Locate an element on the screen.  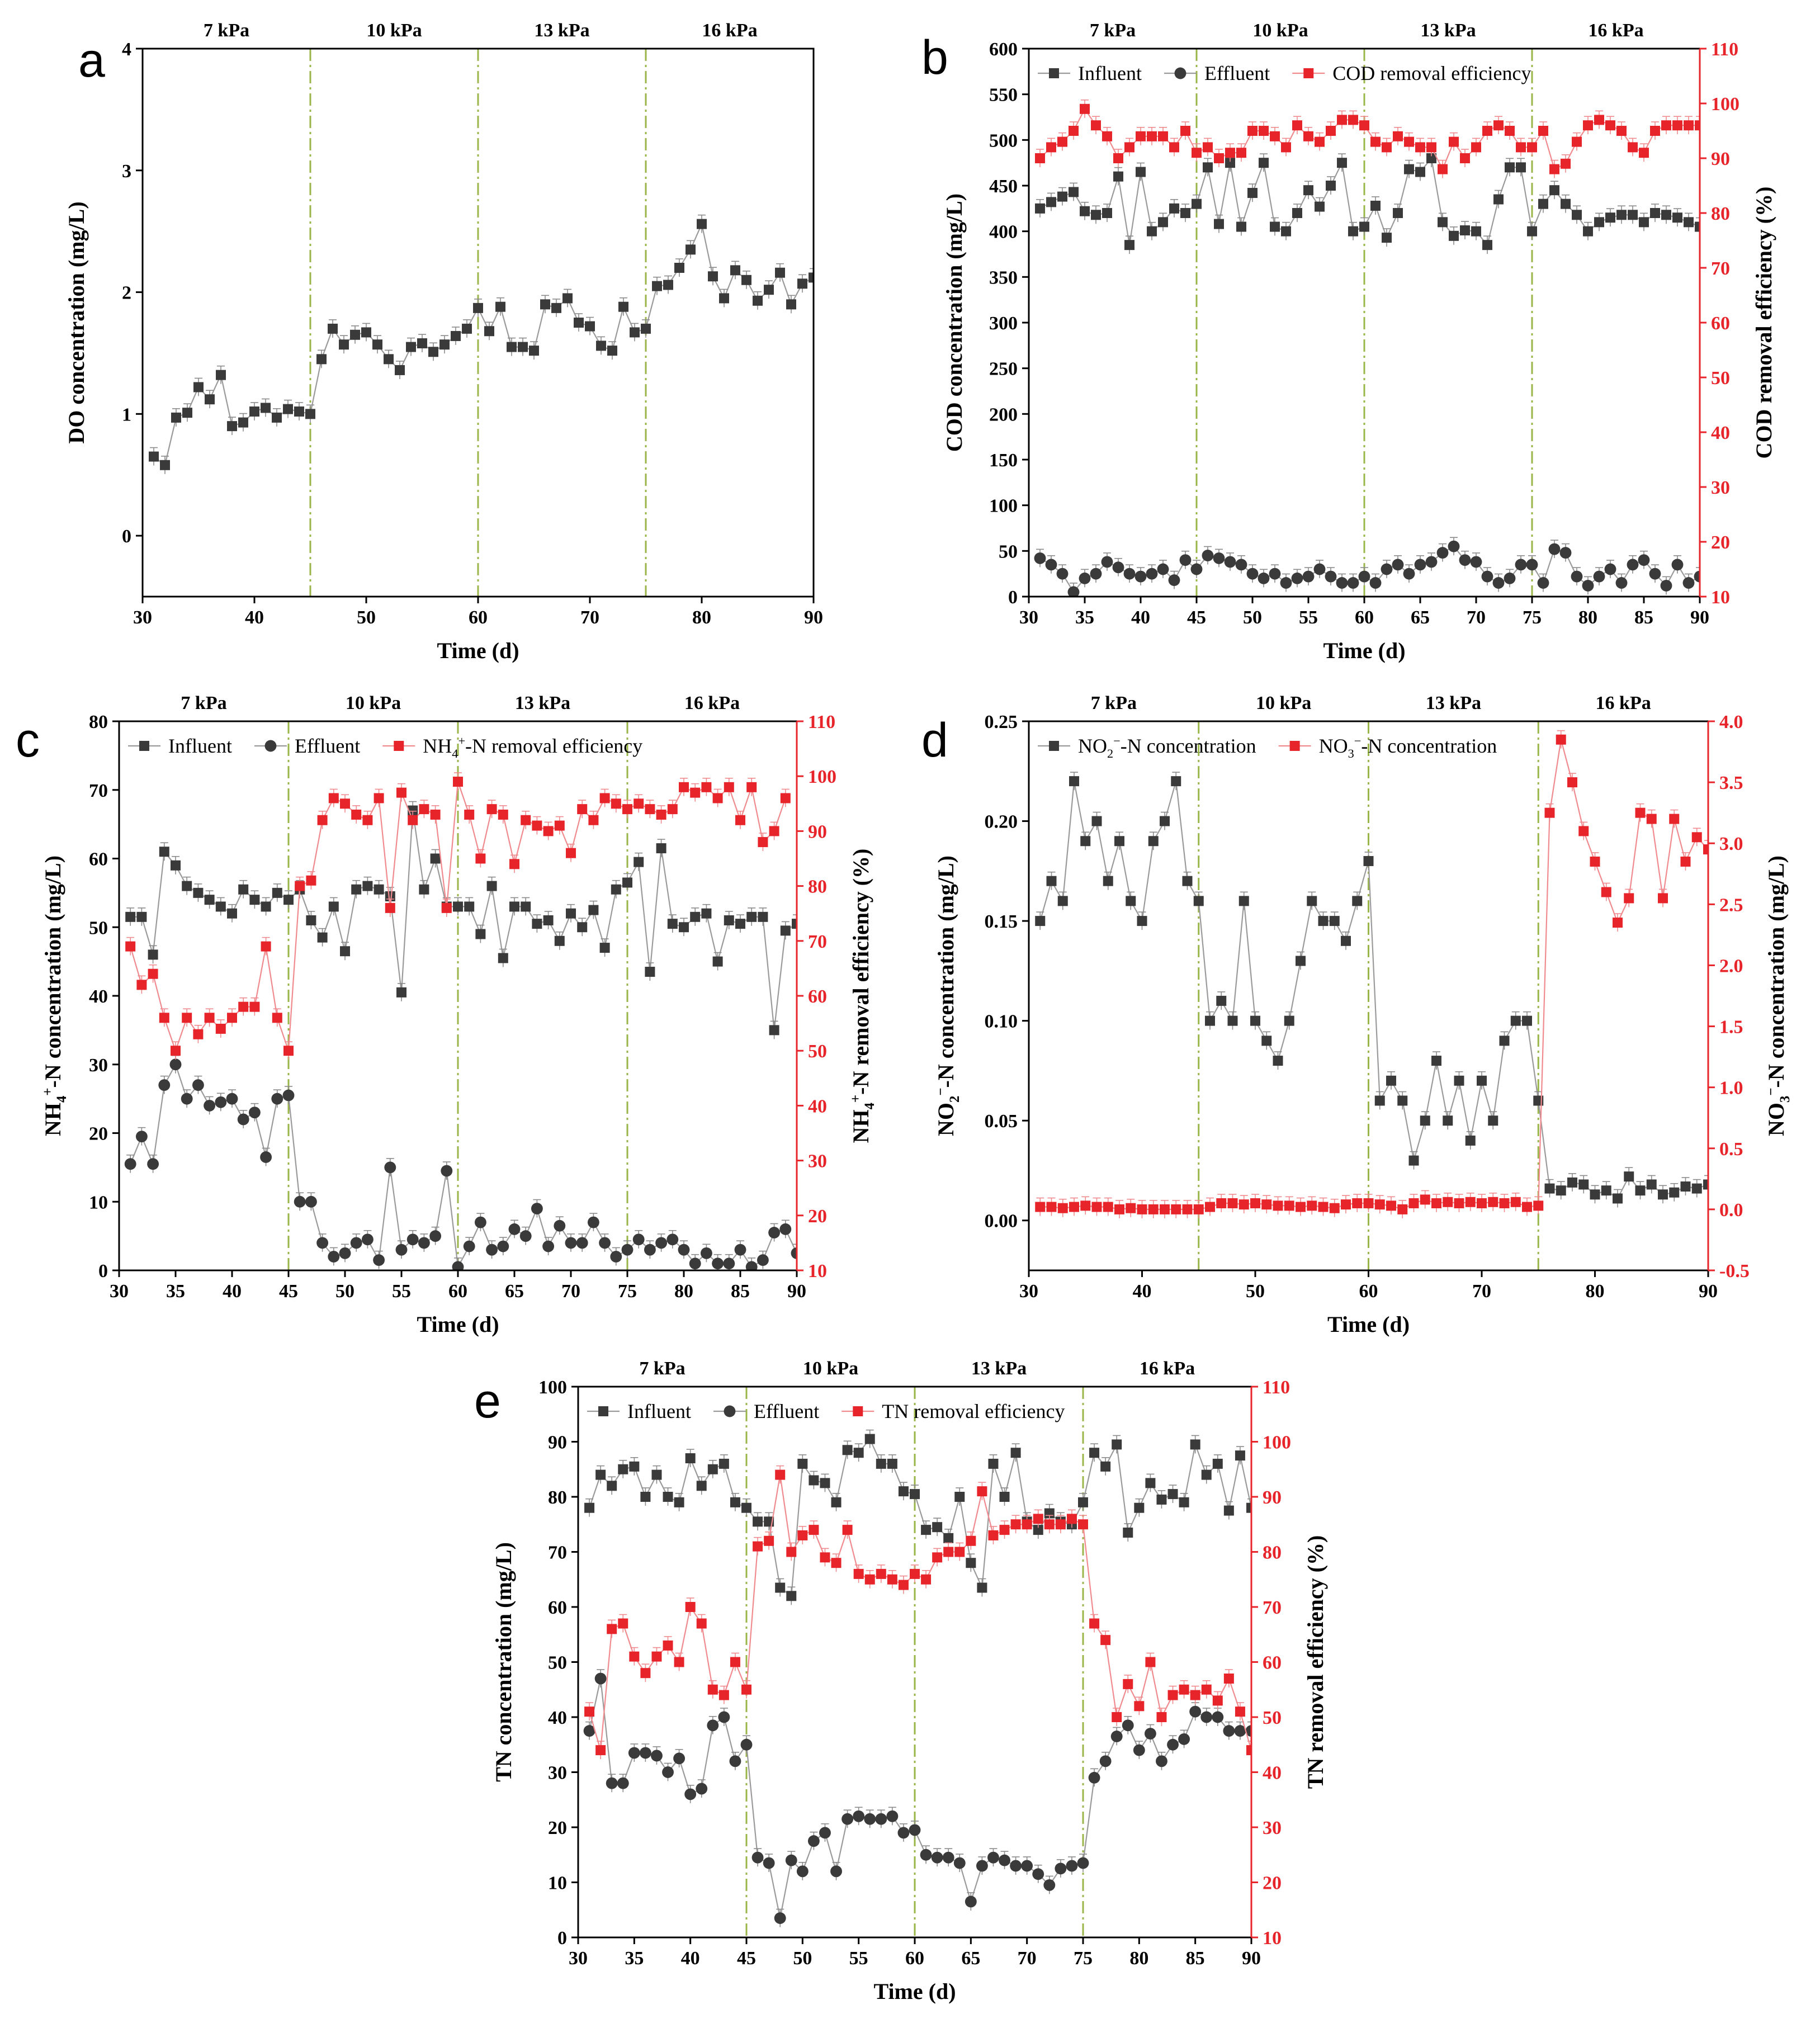
x-tick-label: 70 is located at coordinates (1476, 617).